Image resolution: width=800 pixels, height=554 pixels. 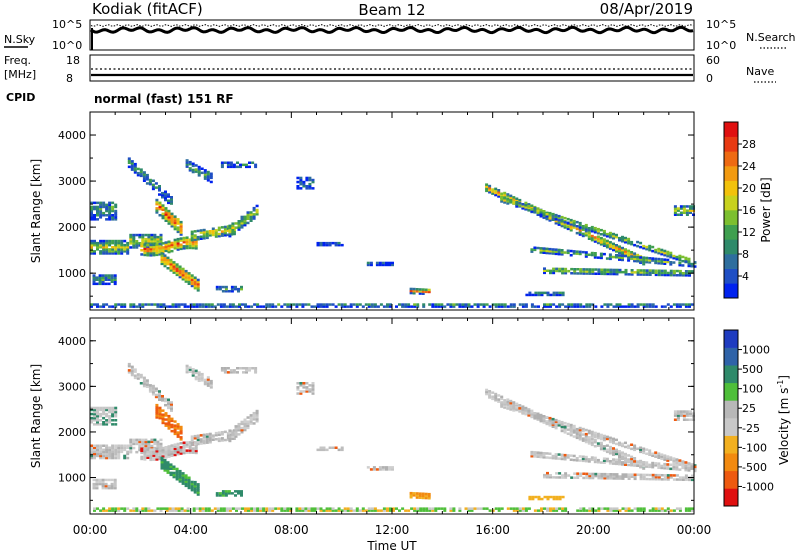 I want to click on freq-right-tick-bottom: 0, so click(x=709, y=78).